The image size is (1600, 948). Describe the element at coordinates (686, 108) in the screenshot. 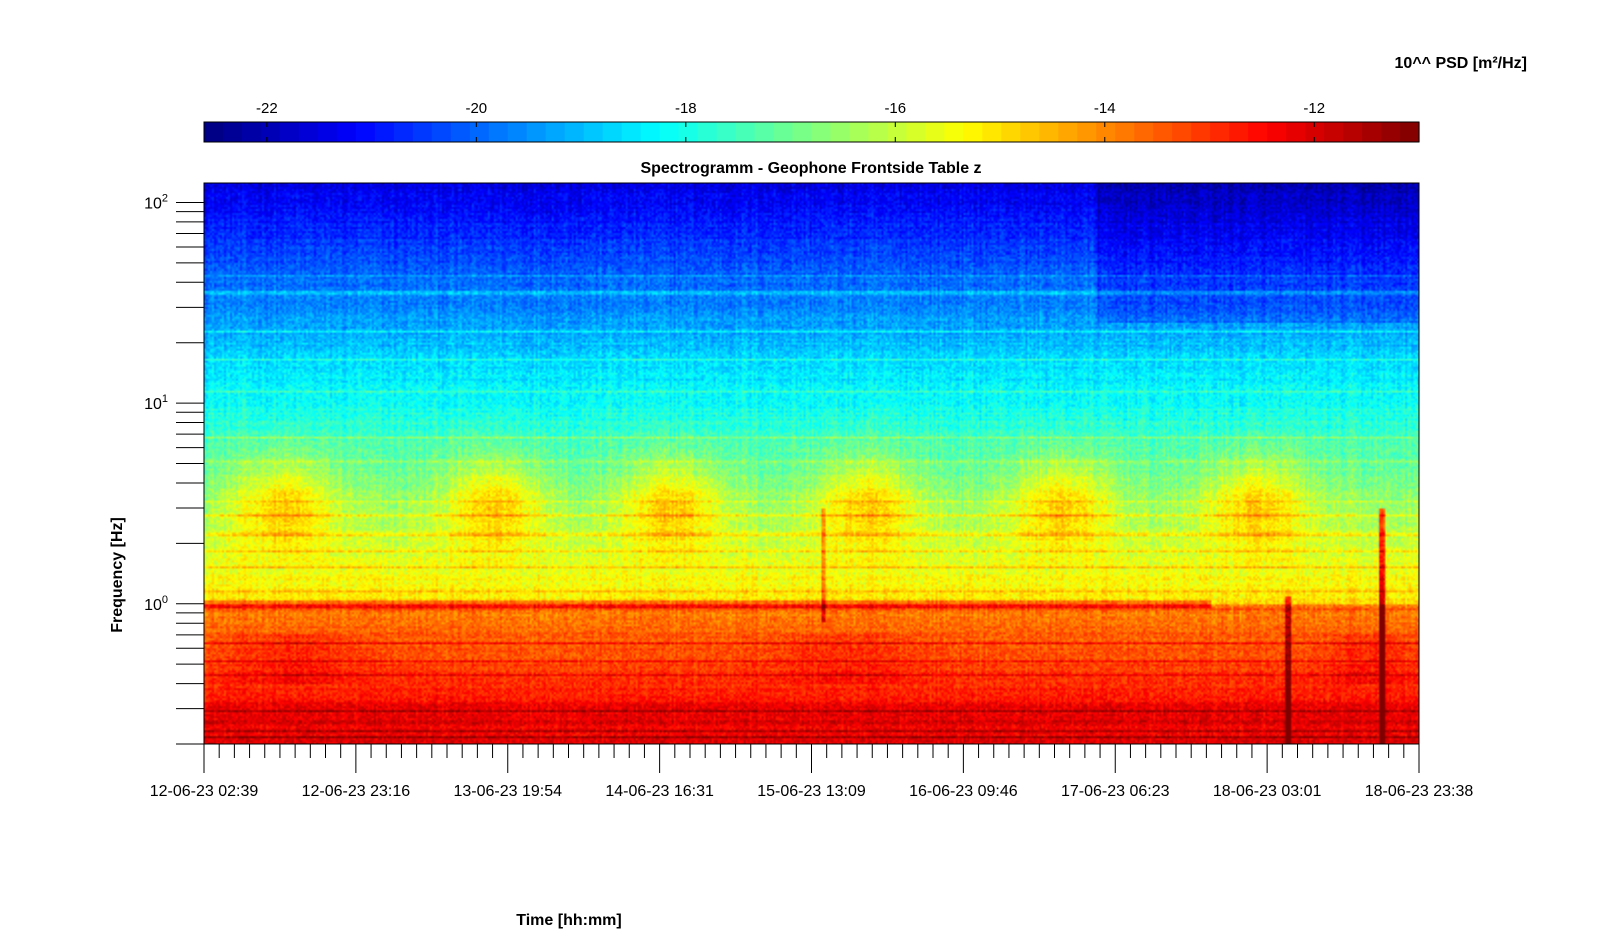

I see `colorbar-tick-label: -18` at that location.